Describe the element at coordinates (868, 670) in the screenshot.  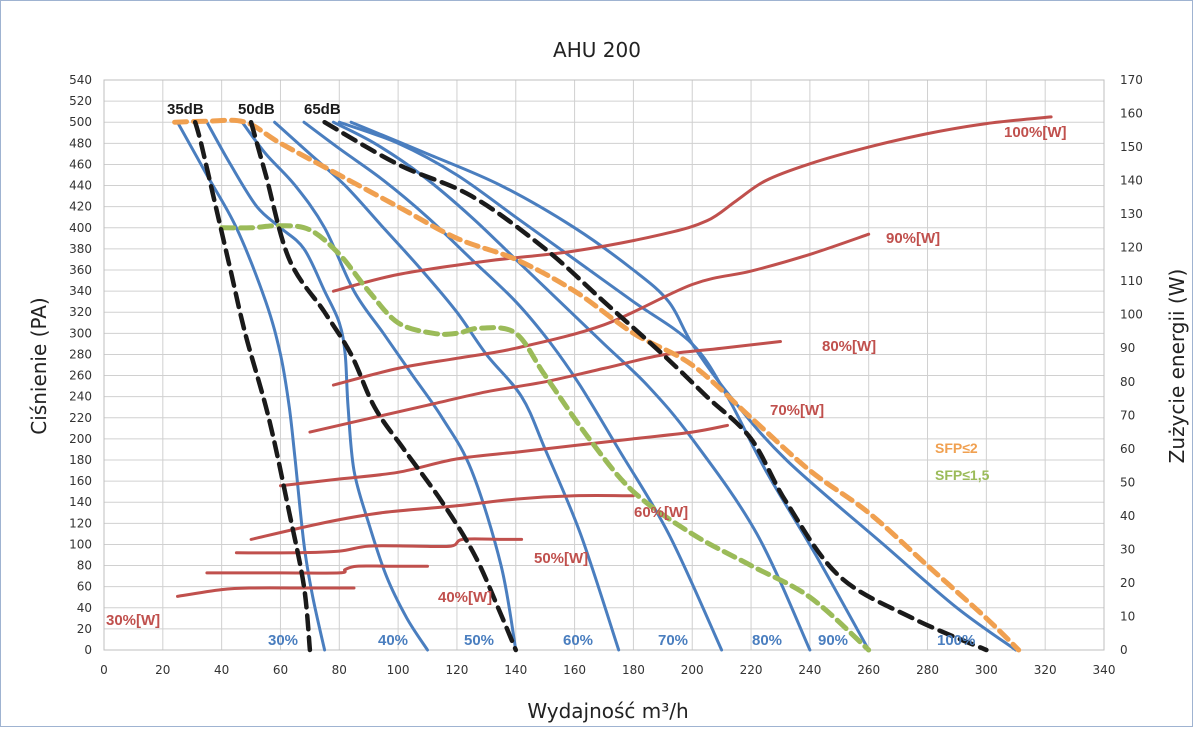
I see `x-tick-label: 260` at that location.